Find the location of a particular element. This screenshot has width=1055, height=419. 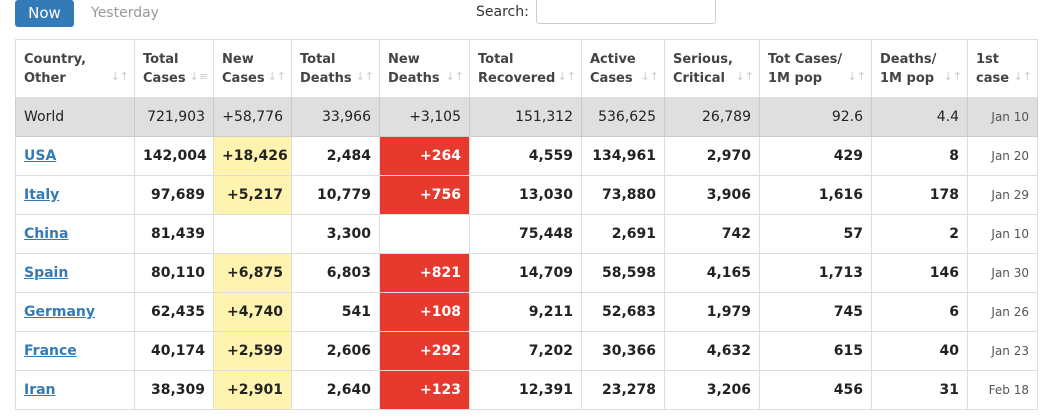

cell-total-deaths: 10,779 is located at coordinates (335, 195).